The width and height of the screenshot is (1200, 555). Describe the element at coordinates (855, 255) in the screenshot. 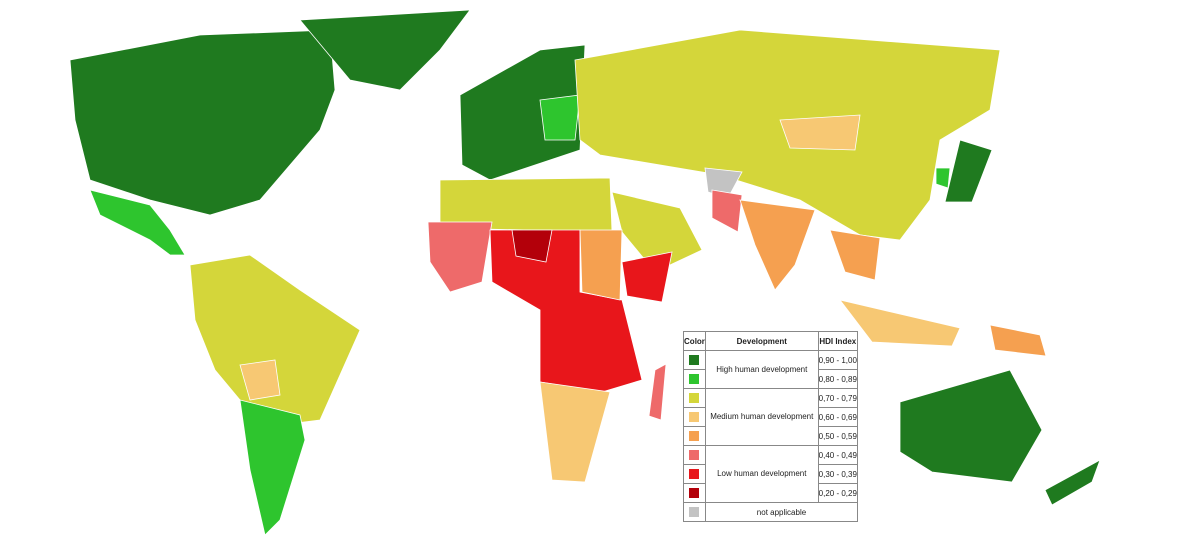

I see `se-asia` at that location.